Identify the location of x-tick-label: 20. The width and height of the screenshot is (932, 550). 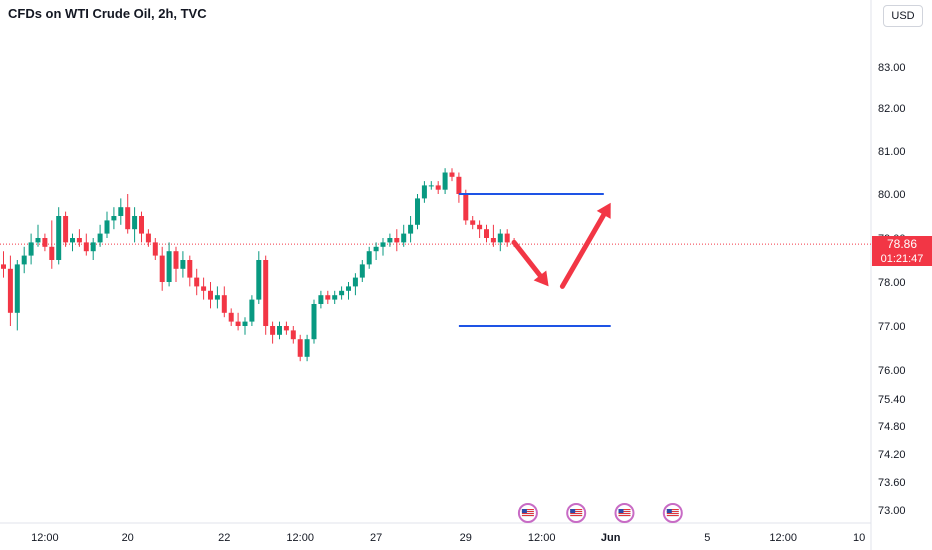
(128, 538).